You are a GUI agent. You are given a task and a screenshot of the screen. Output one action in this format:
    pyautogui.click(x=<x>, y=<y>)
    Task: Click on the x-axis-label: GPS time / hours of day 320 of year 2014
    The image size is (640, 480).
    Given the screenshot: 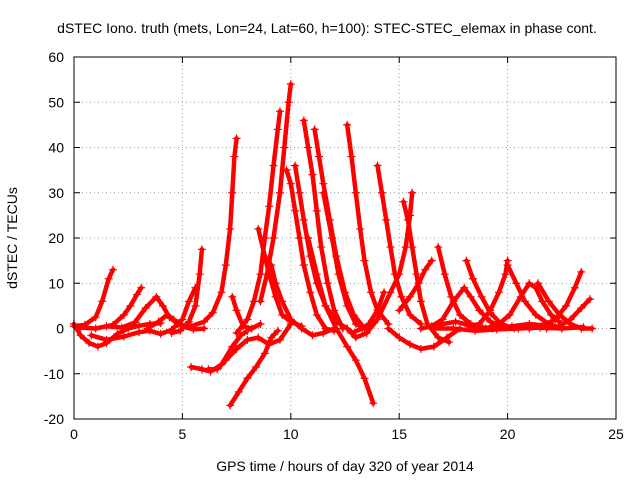 What is the action you would take?
    pyautogui.click(x=345, y=466)
    